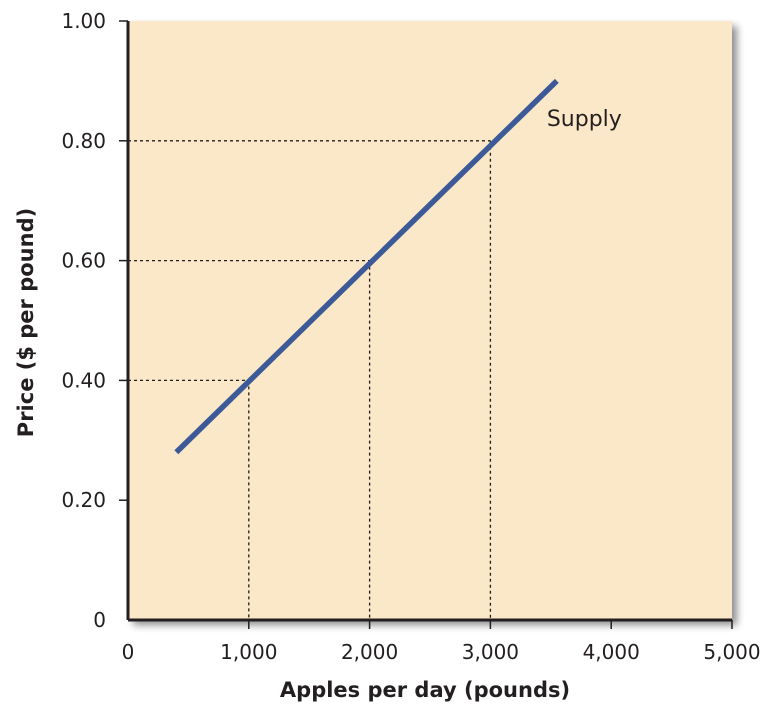  Describe the element at coordinates (83, 141) in the screenshot. I see `y-tick-label: 0.80` at that location.